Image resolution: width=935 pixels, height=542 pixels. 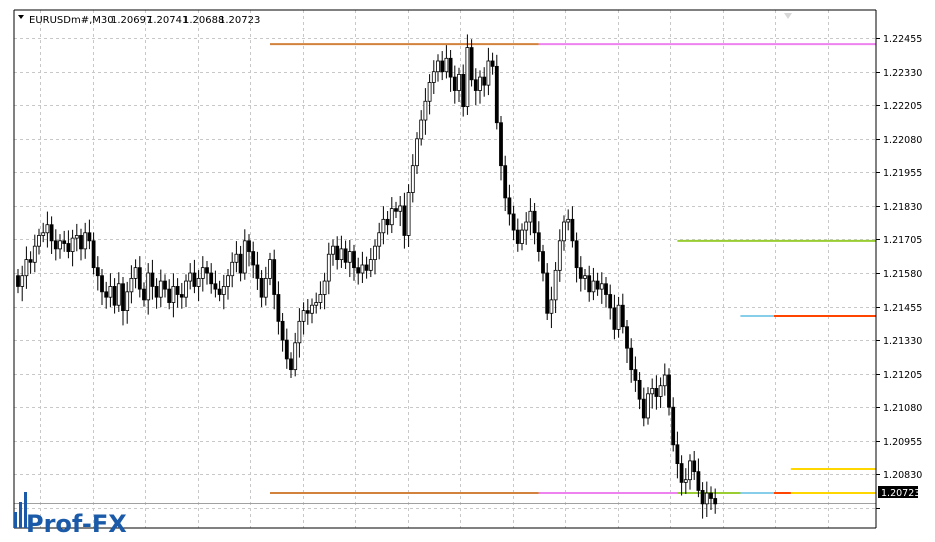 I want to click on price-tick-label: 1.21580, so click(x=902, y=274).